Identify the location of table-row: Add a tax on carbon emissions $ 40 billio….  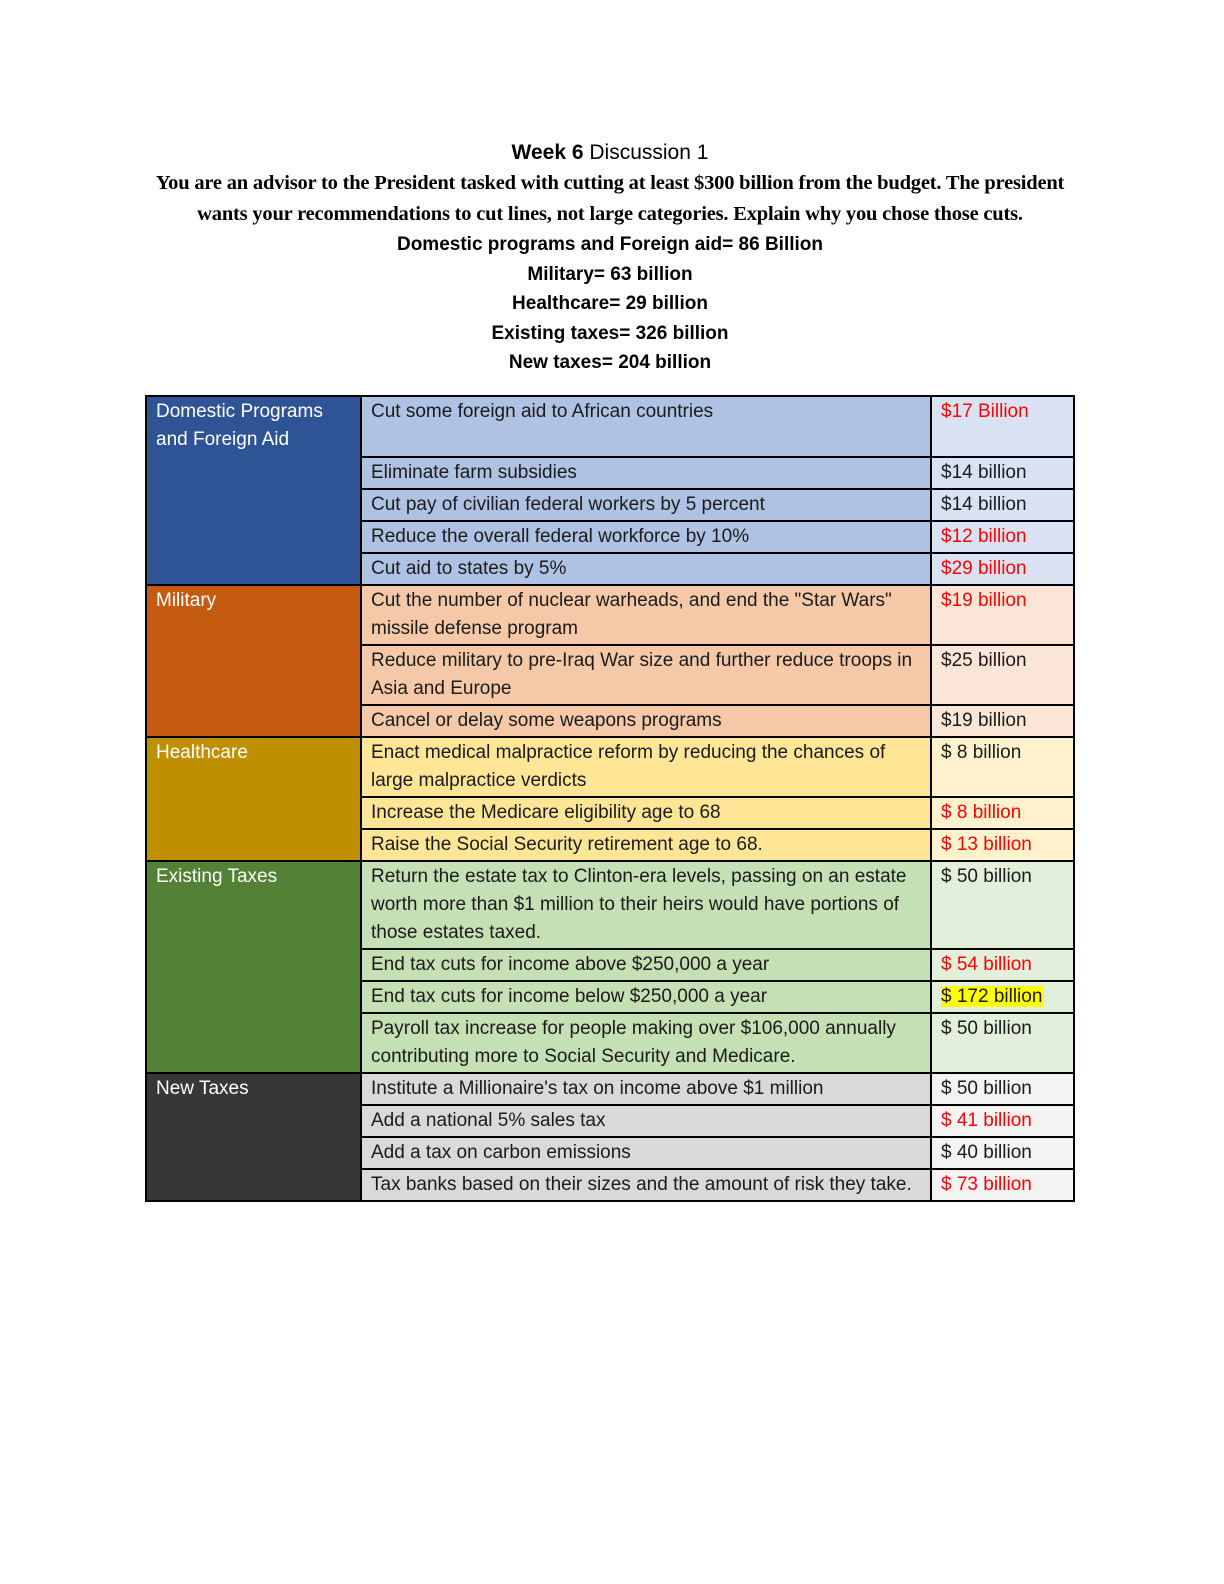
(610, 1152).